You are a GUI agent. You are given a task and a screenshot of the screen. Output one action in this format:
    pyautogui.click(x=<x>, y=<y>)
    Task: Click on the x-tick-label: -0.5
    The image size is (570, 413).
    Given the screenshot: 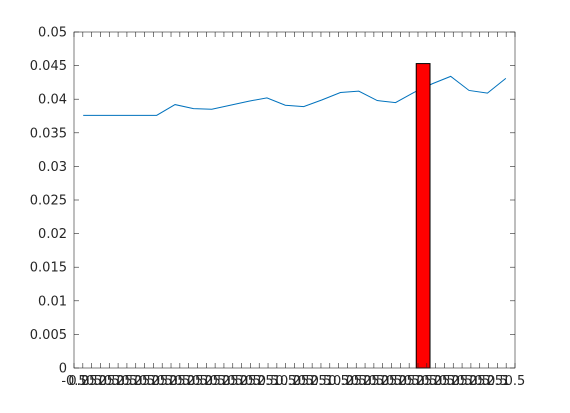 What is the action you would take?
    pyautogui.click(x=73, y=381)
    